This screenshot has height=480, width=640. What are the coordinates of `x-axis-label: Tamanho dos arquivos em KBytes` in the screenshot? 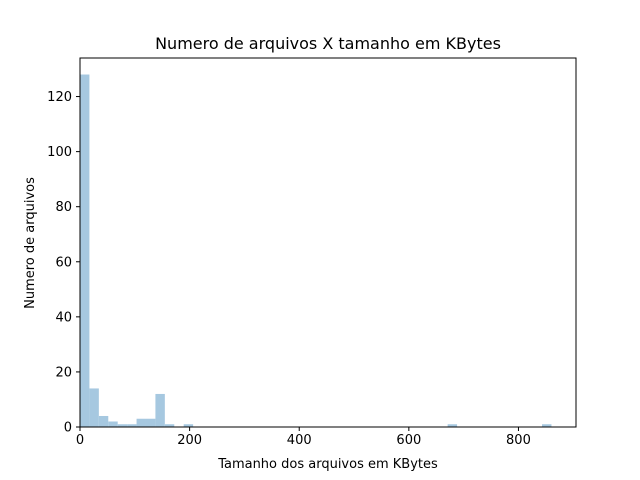 It's located at (327, 464).